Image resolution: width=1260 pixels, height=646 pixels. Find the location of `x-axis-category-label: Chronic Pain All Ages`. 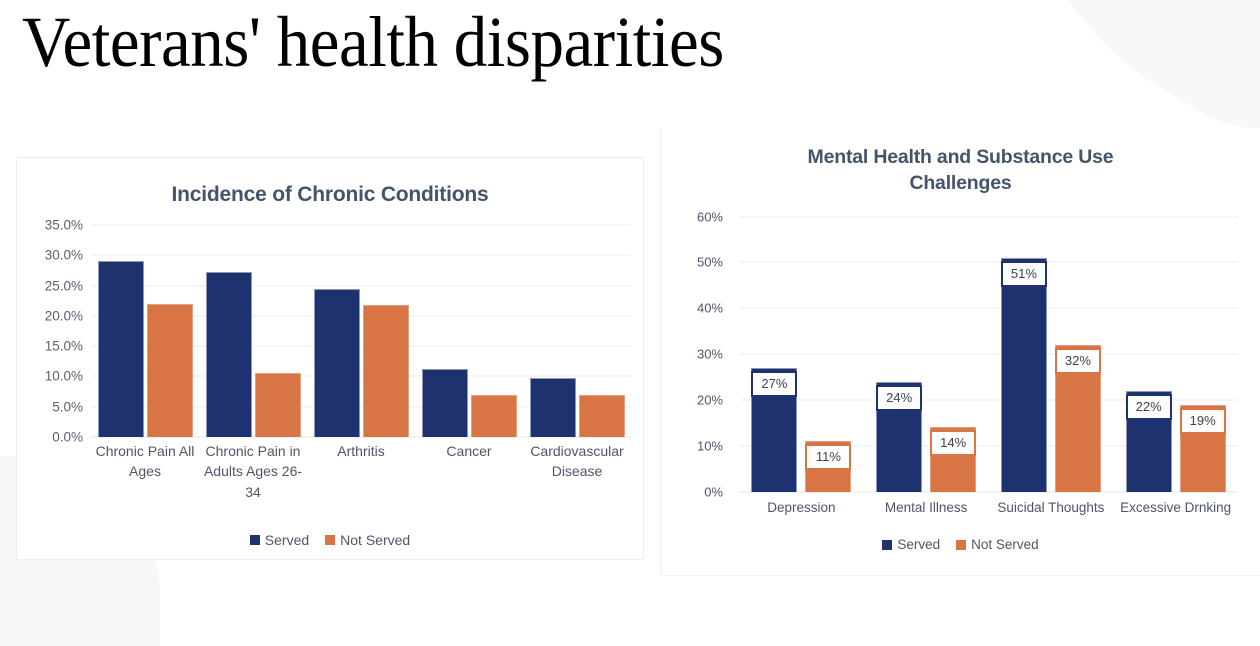

x-axis-category-label: Chronic Pain All Ages is located at coordinates (145, 461).